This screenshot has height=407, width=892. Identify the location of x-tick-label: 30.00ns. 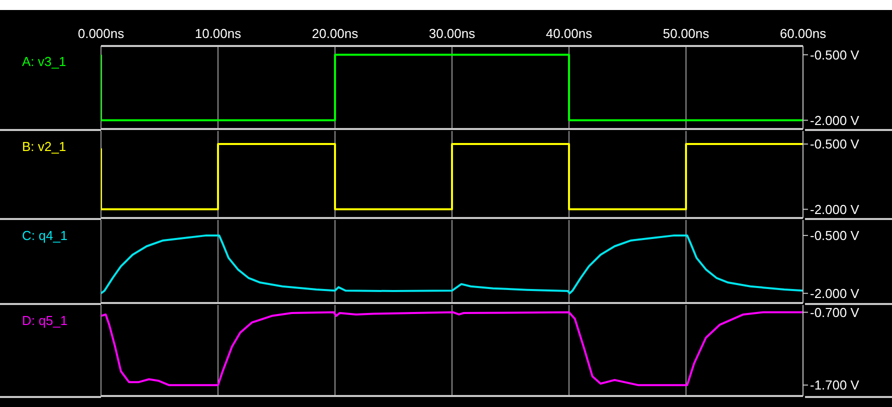
(452, 33).